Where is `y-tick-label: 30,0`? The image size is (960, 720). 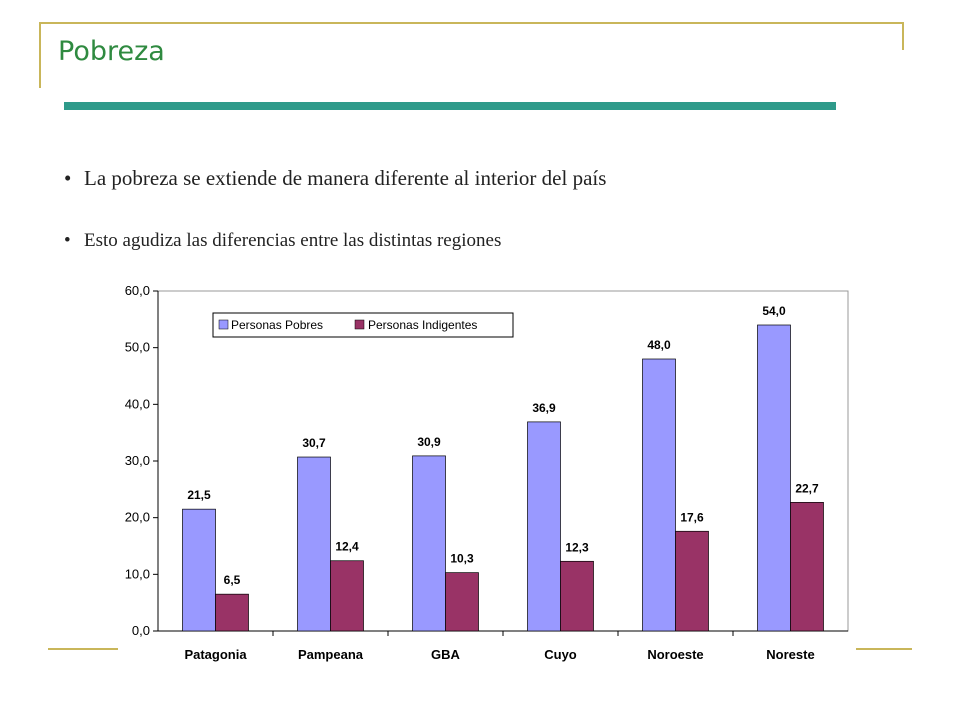
y-tick-label: 30,0 is located at coordinates (137, 460).